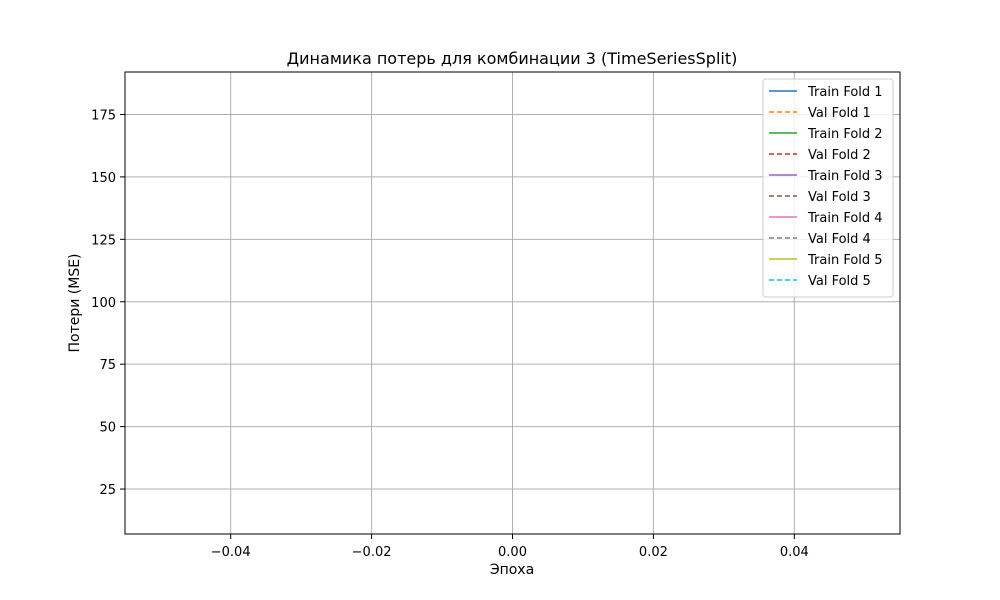  Describe the element at coordinates (839, 155) in the screenshot. I see `legend-label: Val Fold 2` at that location.